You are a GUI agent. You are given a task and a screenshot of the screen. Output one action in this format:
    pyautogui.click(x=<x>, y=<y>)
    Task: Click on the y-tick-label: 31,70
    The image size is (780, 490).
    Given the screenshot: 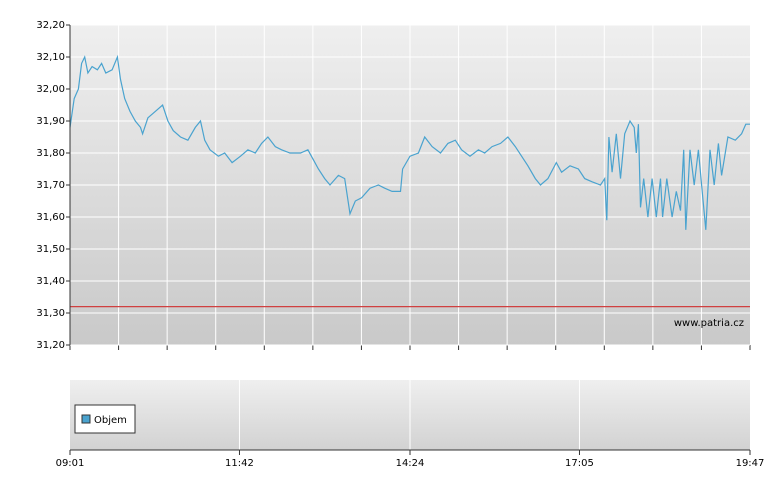 What is the action you would take?
    pyautogui.click(x=50, y=185)
    